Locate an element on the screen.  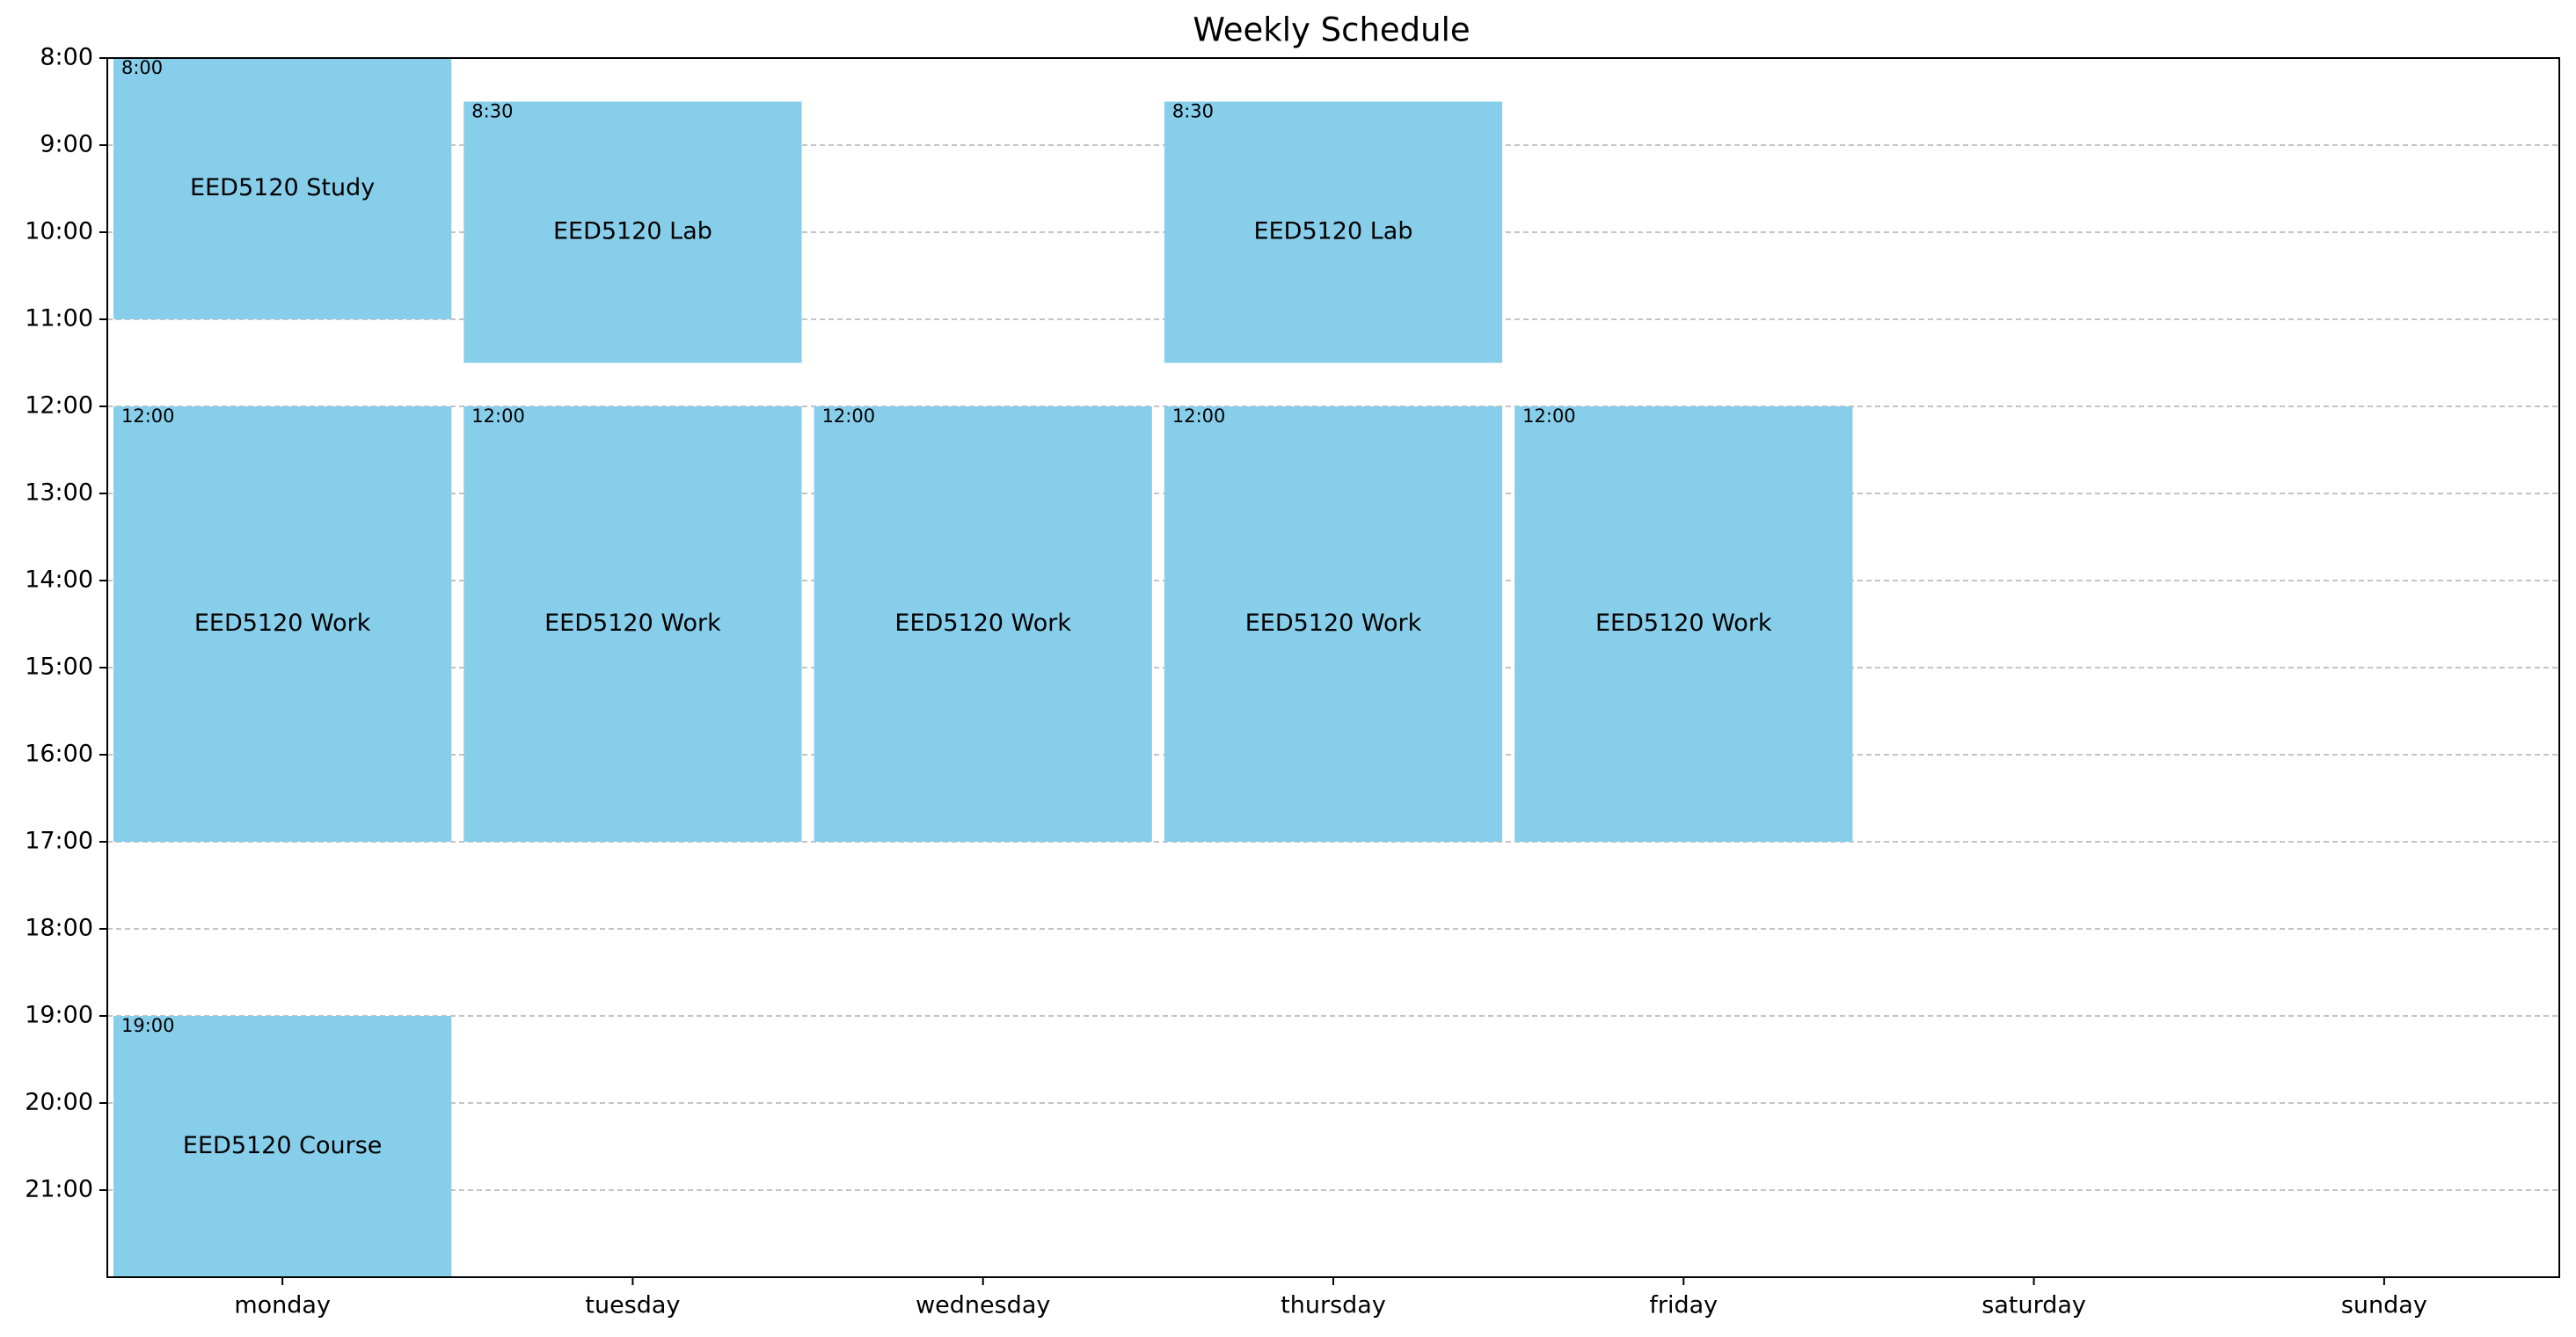
y-tick-label: 18:00 is located at coordinates (59, 928).